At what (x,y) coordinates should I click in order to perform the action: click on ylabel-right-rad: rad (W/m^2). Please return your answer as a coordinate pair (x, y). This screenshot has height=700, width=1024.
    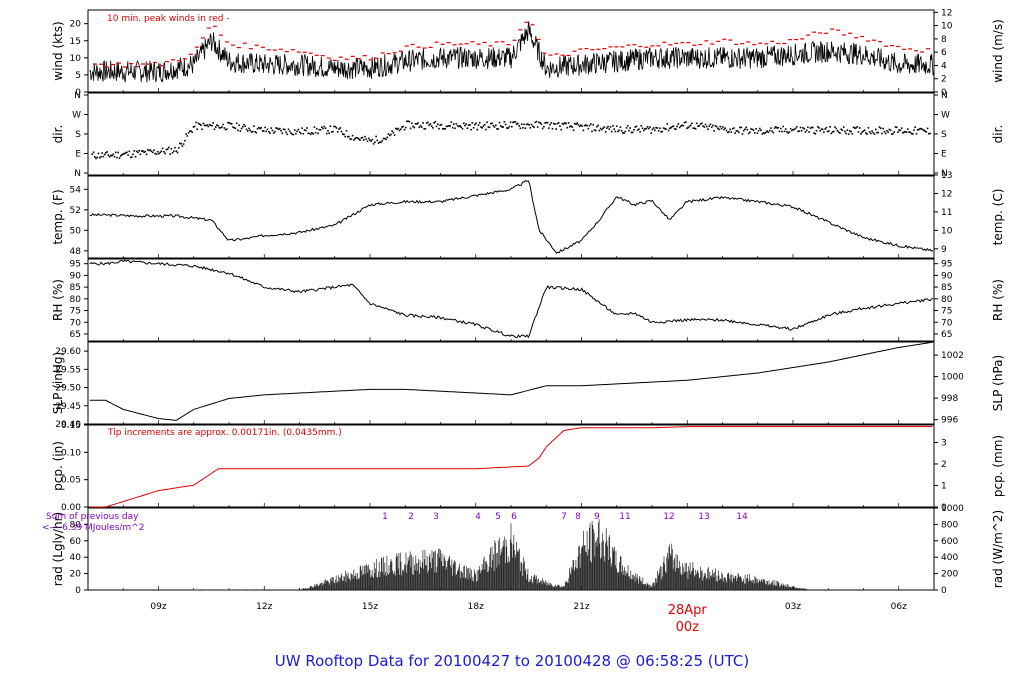
    Looking at the image, I should click on (998, 549).